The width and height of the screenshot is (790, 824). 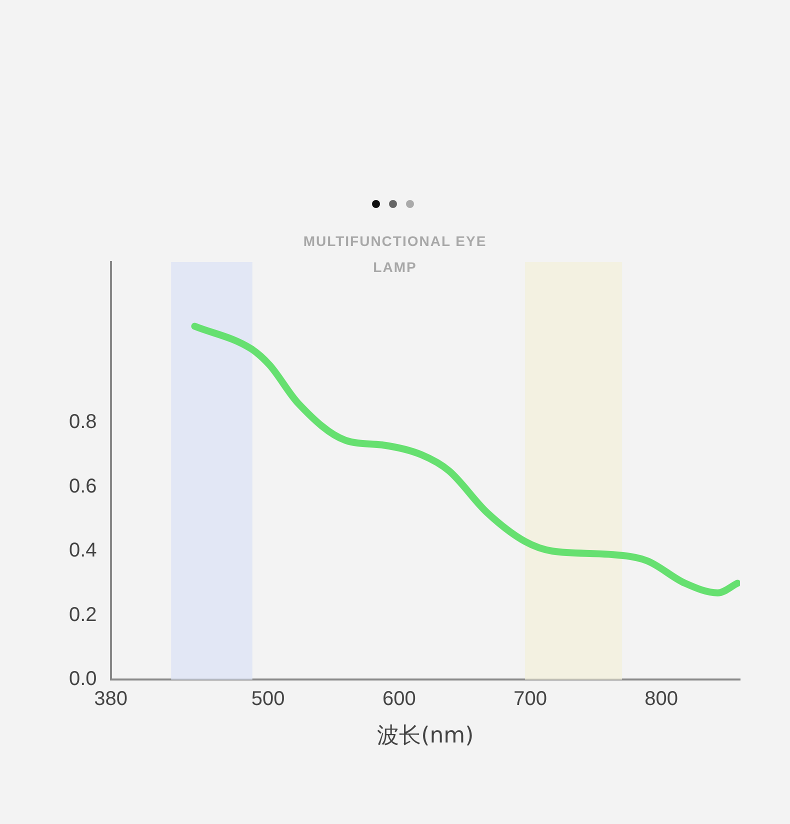 What do you see at coordinates (111, 699) in the screenshot?
I see `x-tick-label: 380` at bounding box center [111, 699].